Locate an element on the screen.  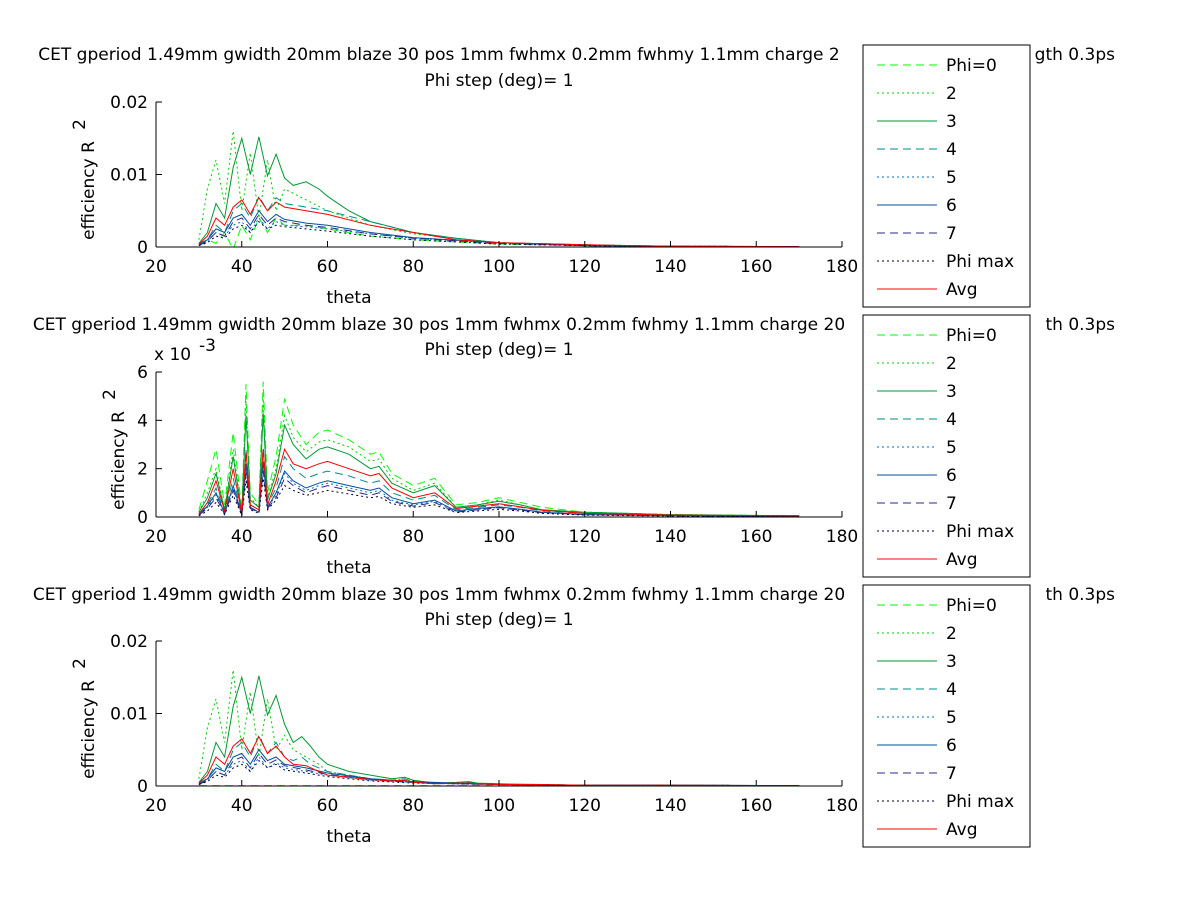
y-axis-label-group: efficiency R 2 is located at coordinates (84, 718).